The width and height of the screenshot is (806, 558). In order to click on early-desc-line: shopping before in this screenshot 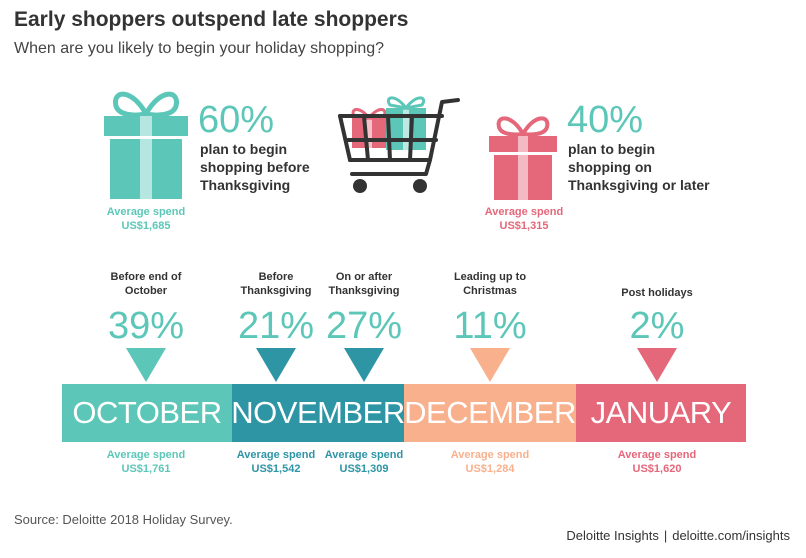, I will do `click(255, 167)`.